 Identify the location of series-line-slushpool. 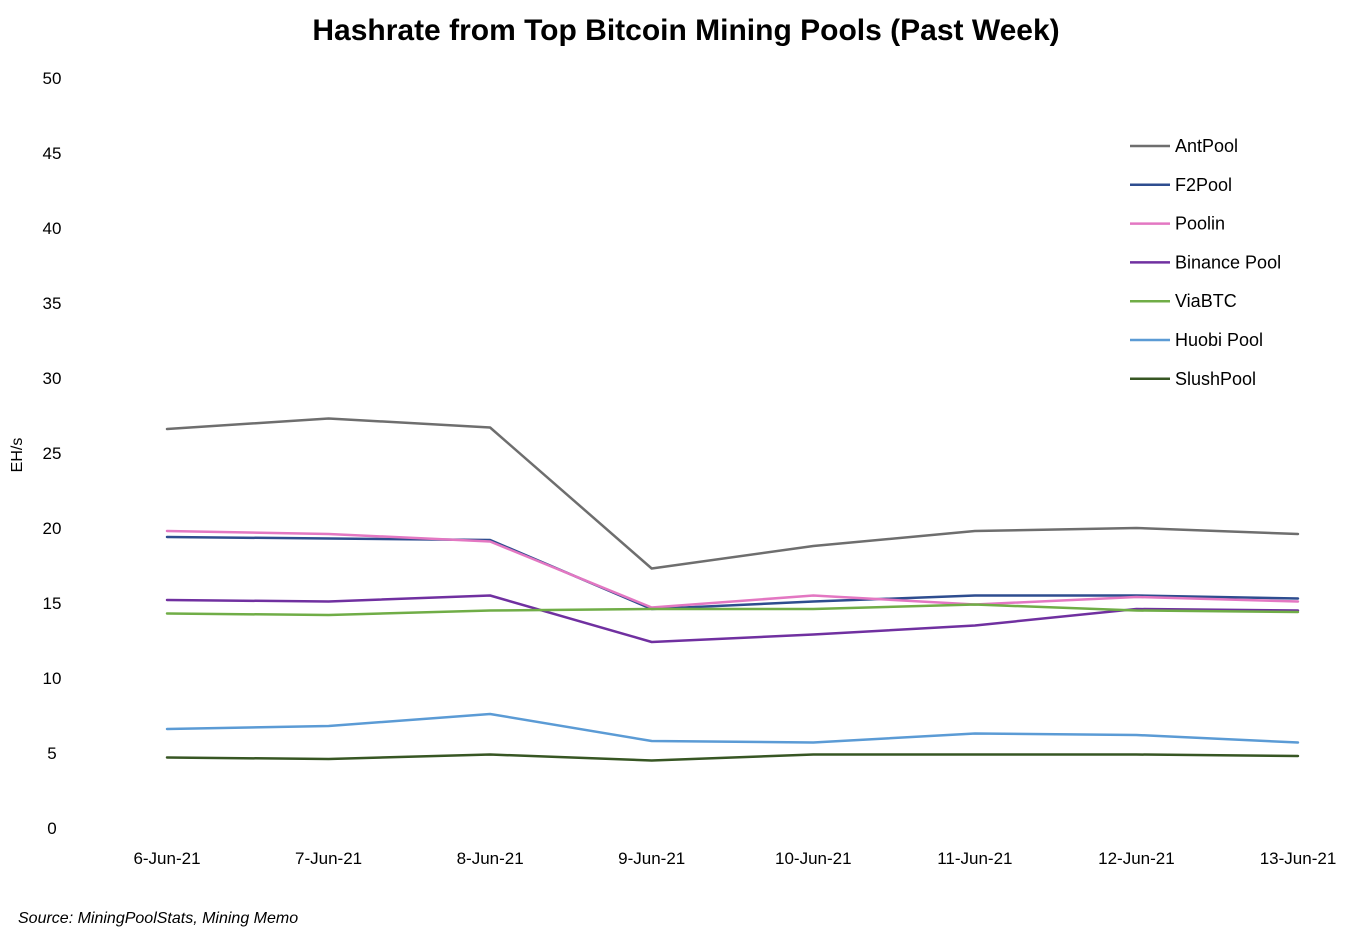
(732, 757).